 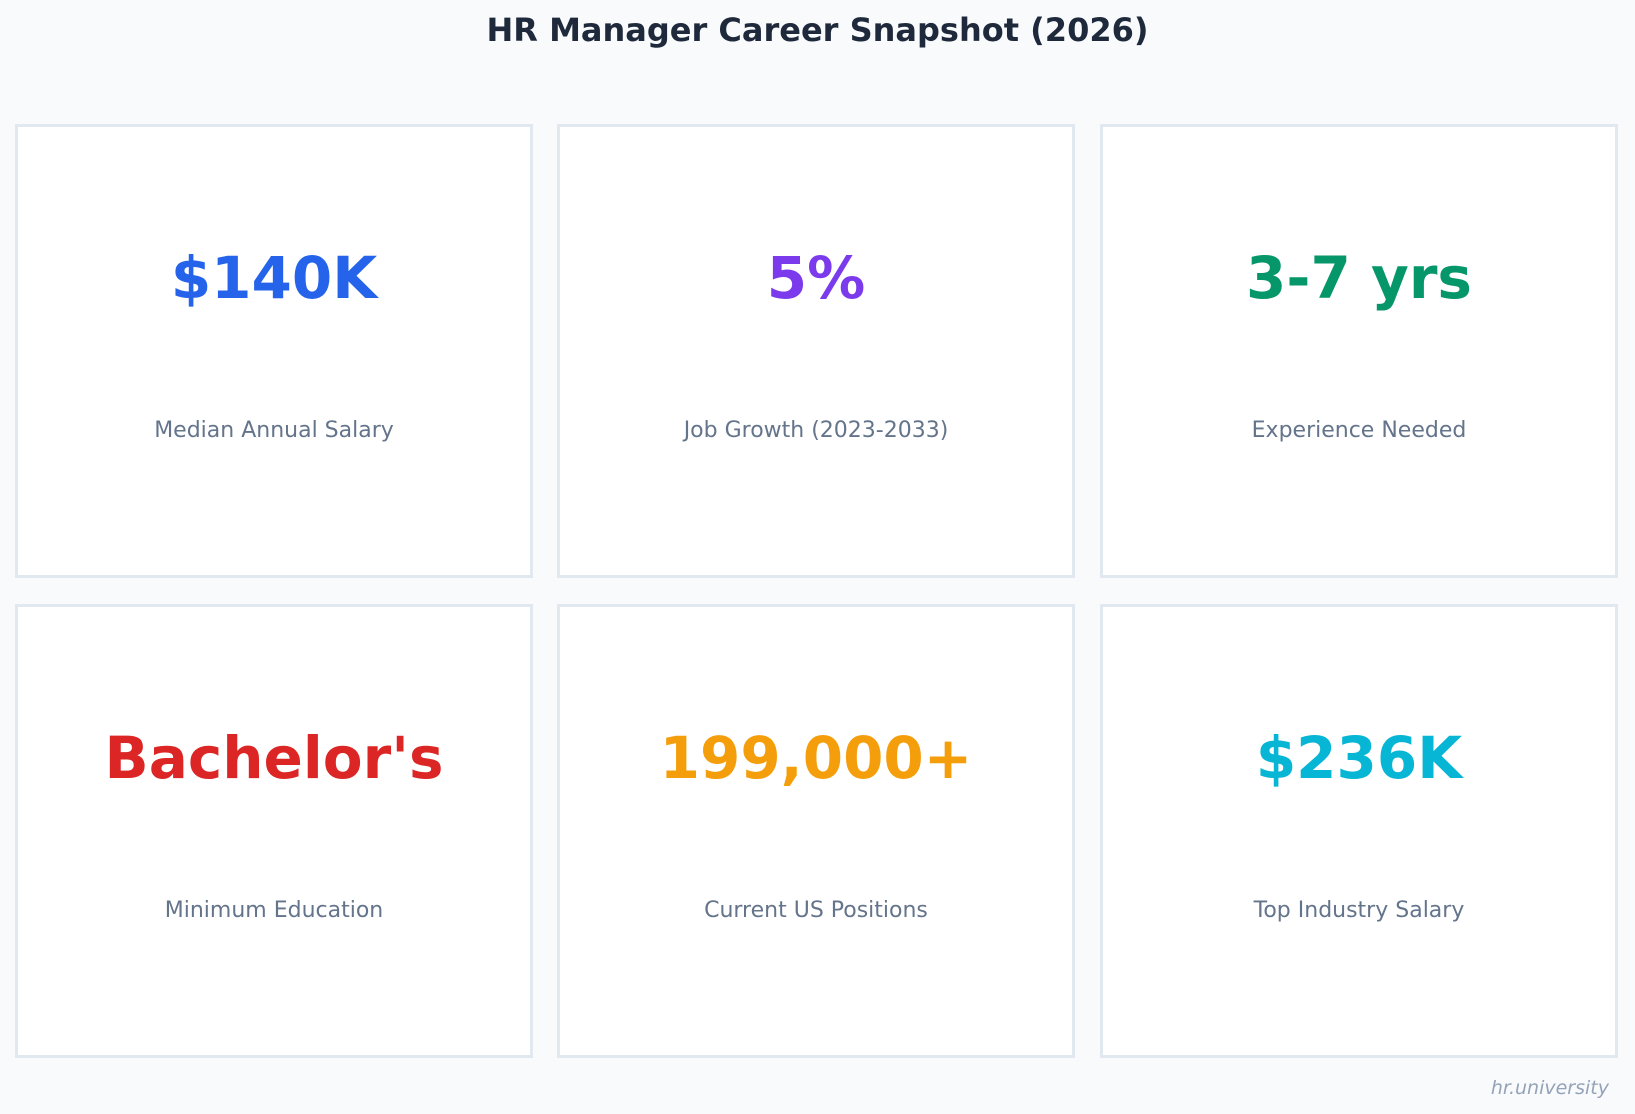 I want to click on page-title: HR Manager Career Snapshot (2026), so click(x=817, y=30).